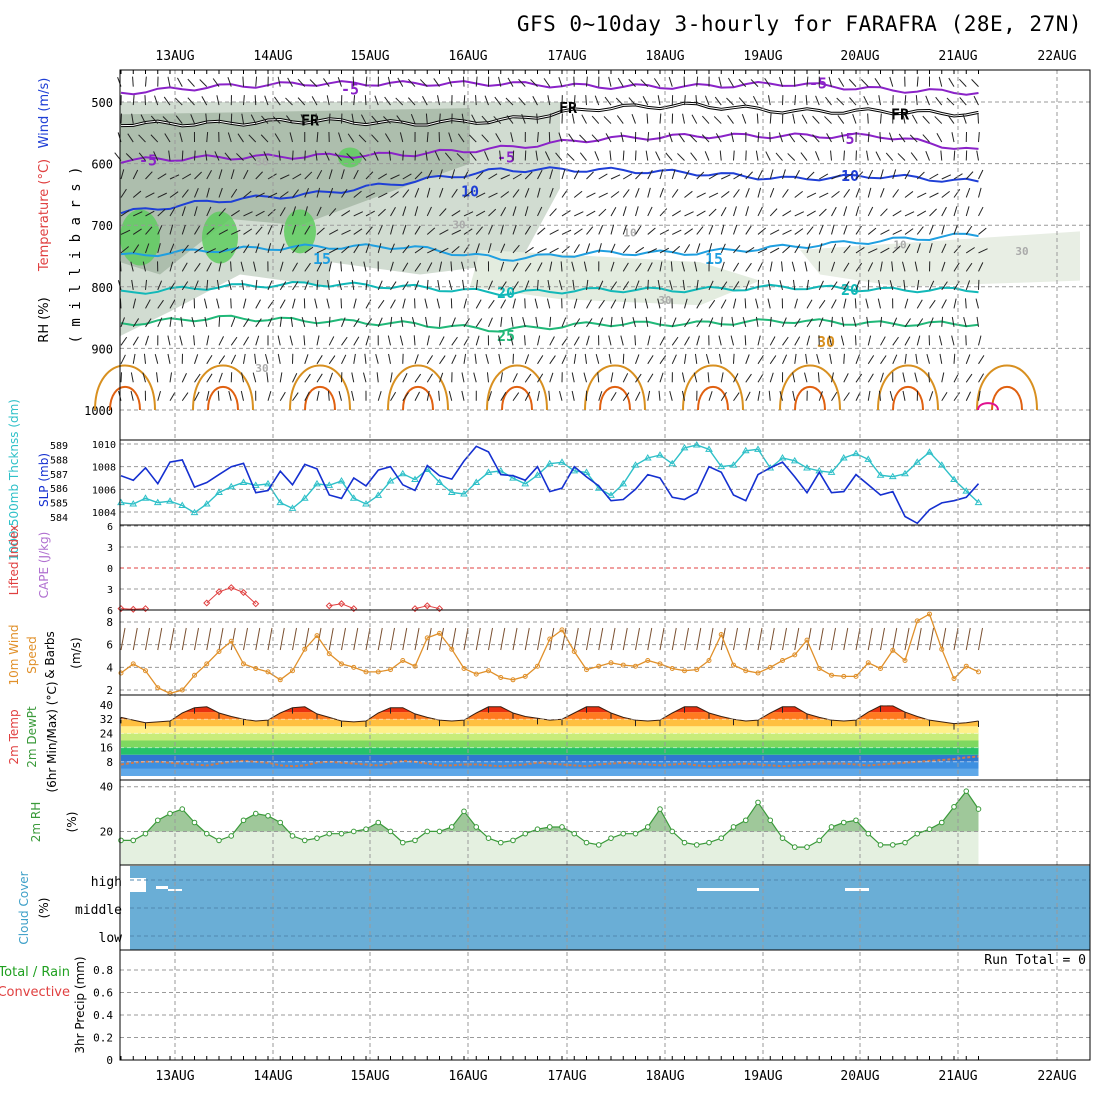 The image size is (1100, 1100). I want to click on ylabel-2m-dewpt: 2m DewPt, so click(32, 737).